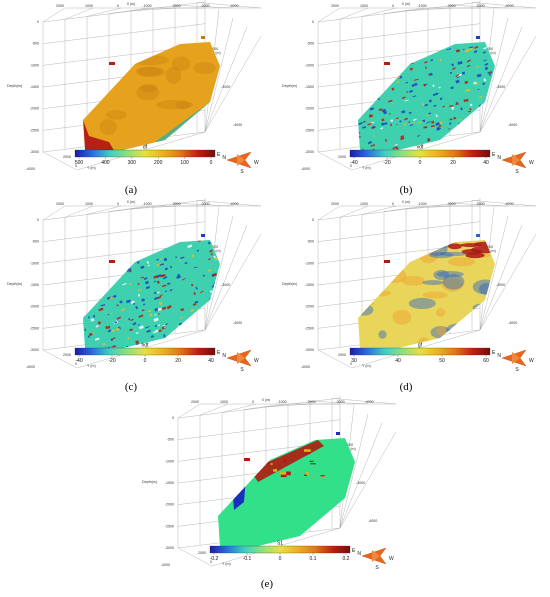  What do you see at coordinates (453, 163) in the screenshot?
I see `colorbar-tick-label: 20` at bounding box center [453, 163].